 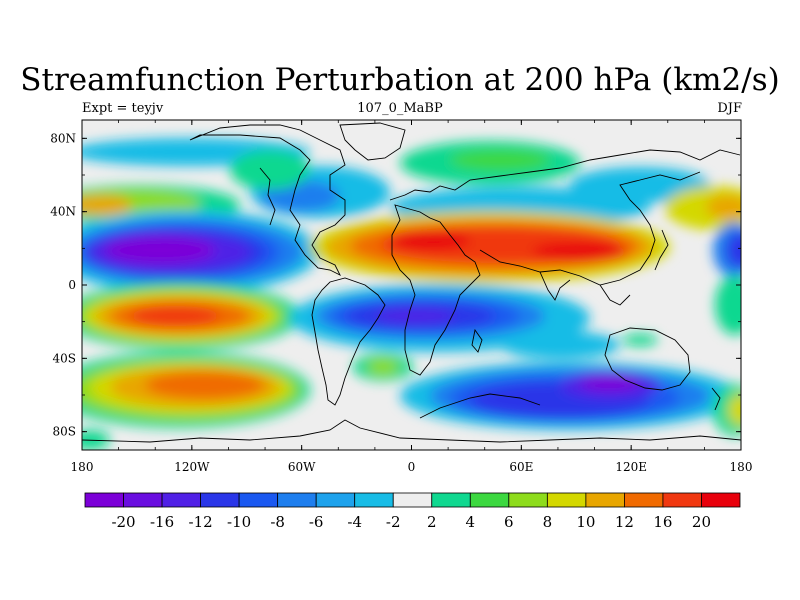 What do you see at coordinates (239, 522) in the screenshot?
I see `colorbar-label: -10` at bounding box center [239, 522].